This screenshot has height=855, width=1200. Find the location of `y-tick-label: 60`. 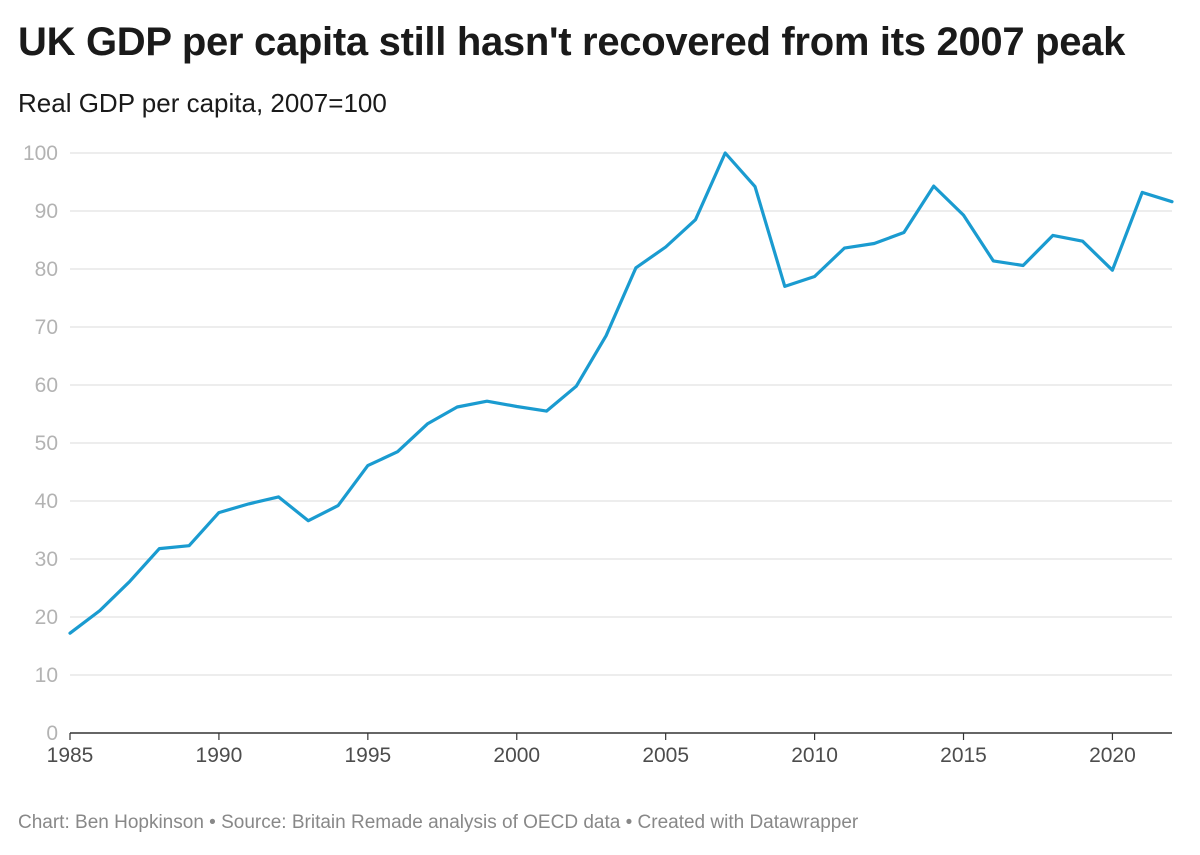

y-tick-label: 60 is located at coordinates (46, 385).